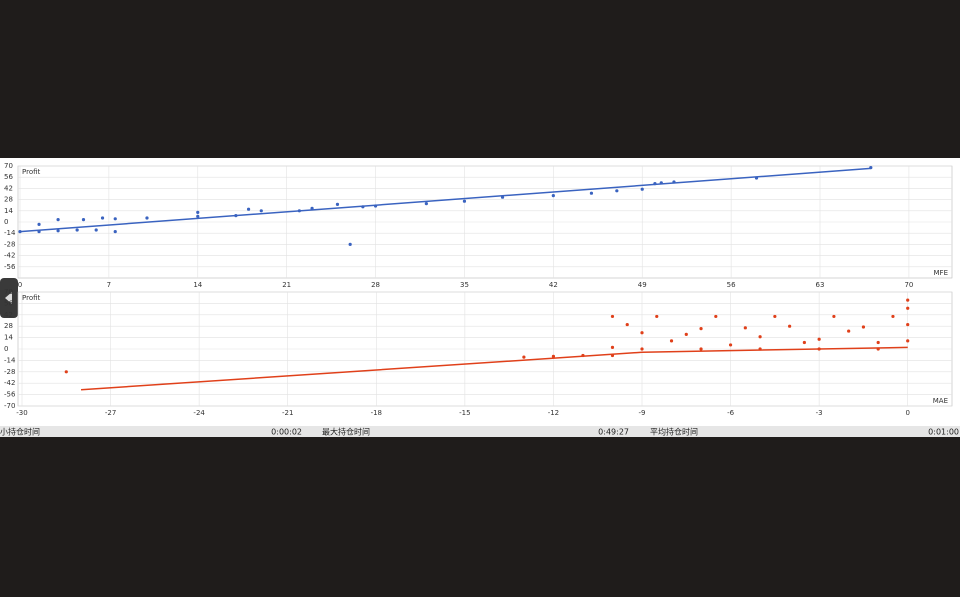 The height and width of the screenshot is (597, 960). What do you see at coordinates (940, 401) in the screenshot?
I see `x-axis-label: MAE` at bounding box center [940, 401].